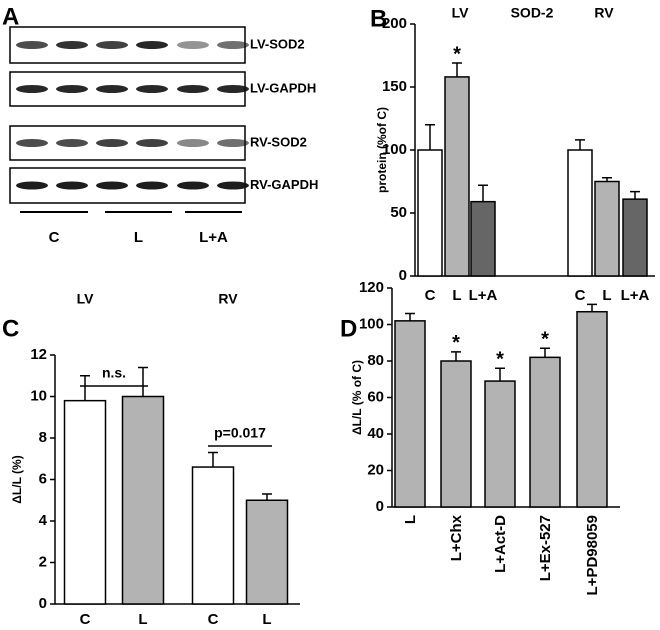  I want to click on blot-row-label: RV-SOD2, so click(278, 141).